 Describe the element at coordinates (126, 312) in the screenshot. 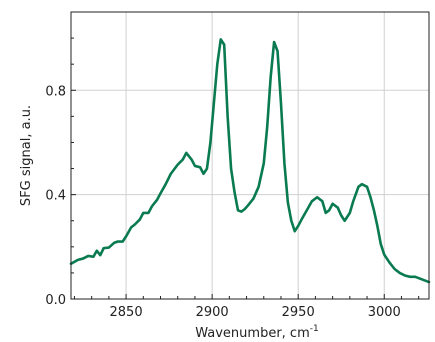

I see `x-tick-label: 2850` at that location.